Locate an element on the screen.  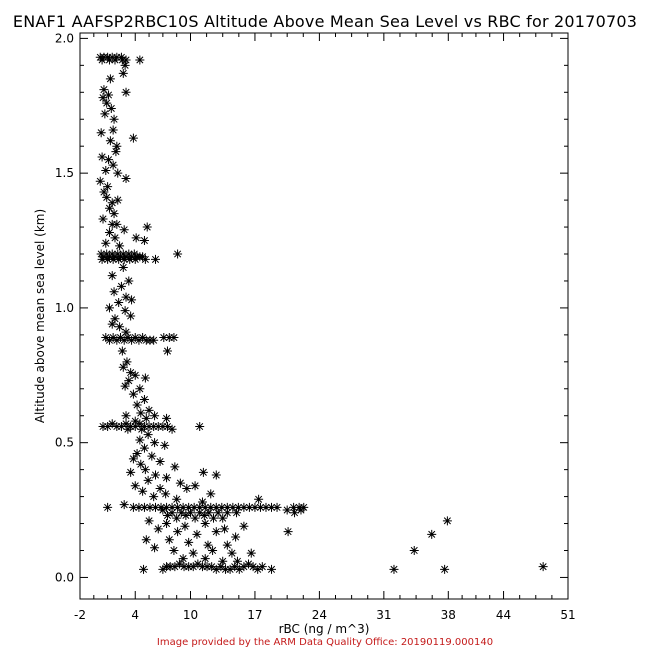
x-tick-label: 31 is located at coordinates (383, 615).